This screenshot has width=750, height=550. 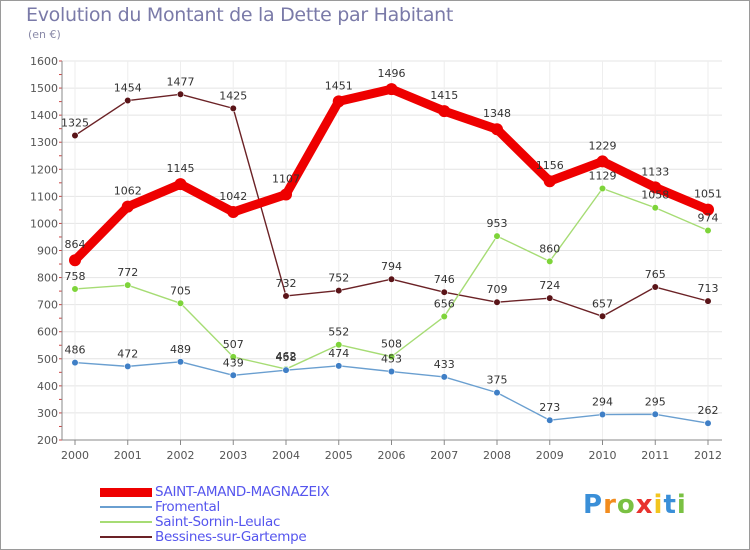 I want to click on logo-letter: P, so click(x=593, y=505).